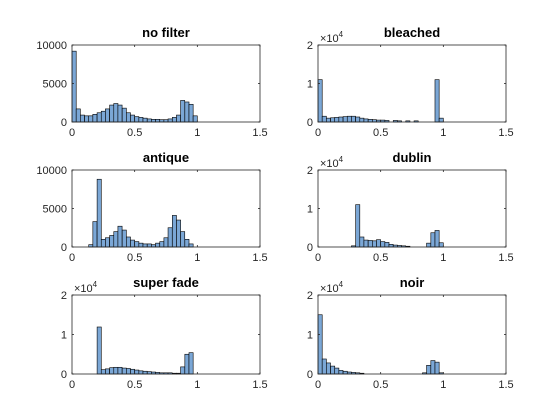 The width and height of the screenshot is (560, 420). I want to click on y-tick-label: 10000, so click(51, 46).